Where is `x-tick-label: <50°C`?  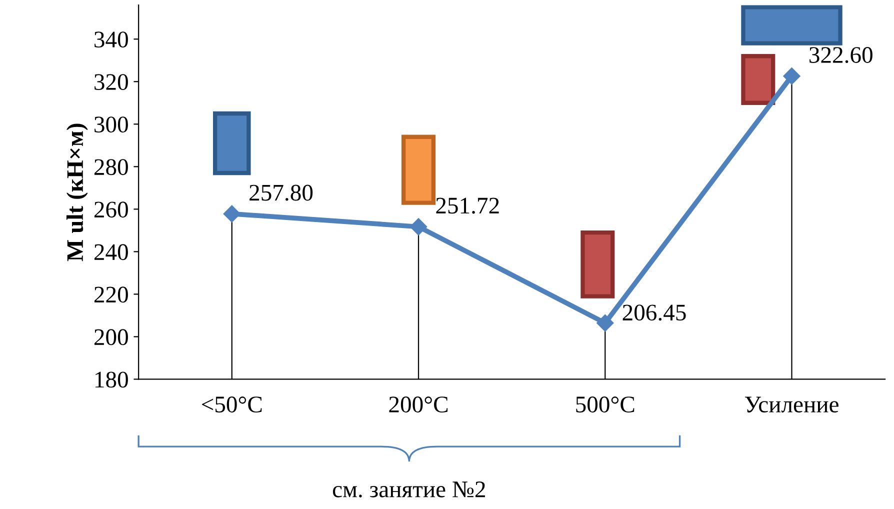 x-tick-label: <50°C is located at coordinates (232, 404).